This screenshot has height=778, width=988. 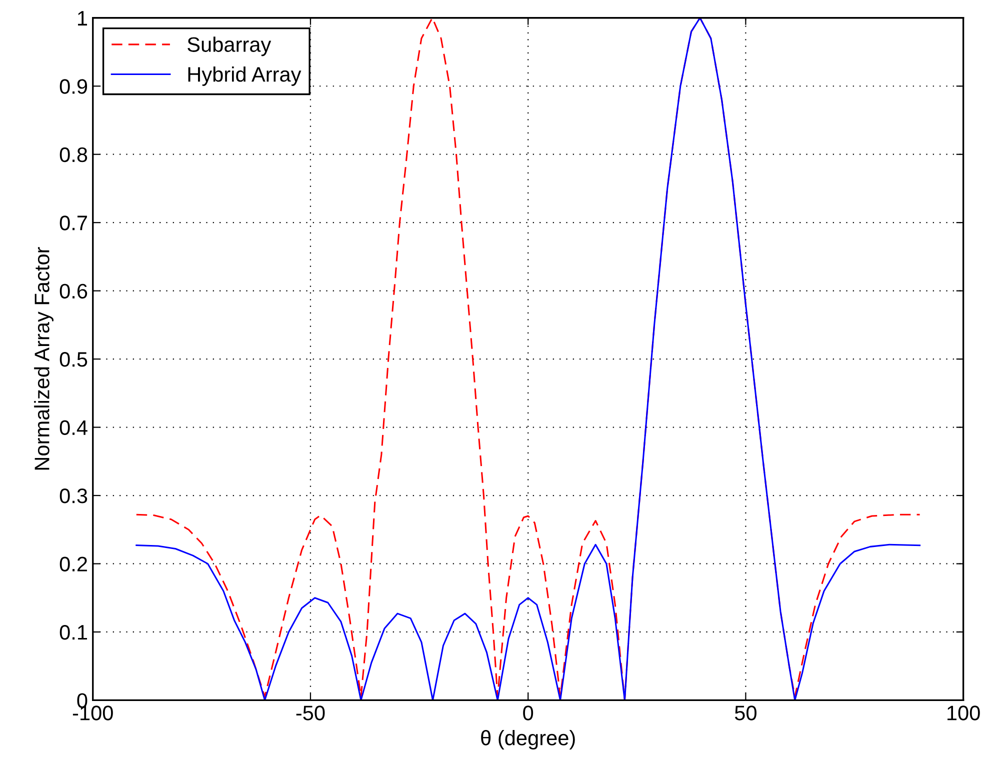 What do you see at coordinates (92, 713) in the screenshot?
I see `x-tick-label: -100` at bounding box center [92, 713].